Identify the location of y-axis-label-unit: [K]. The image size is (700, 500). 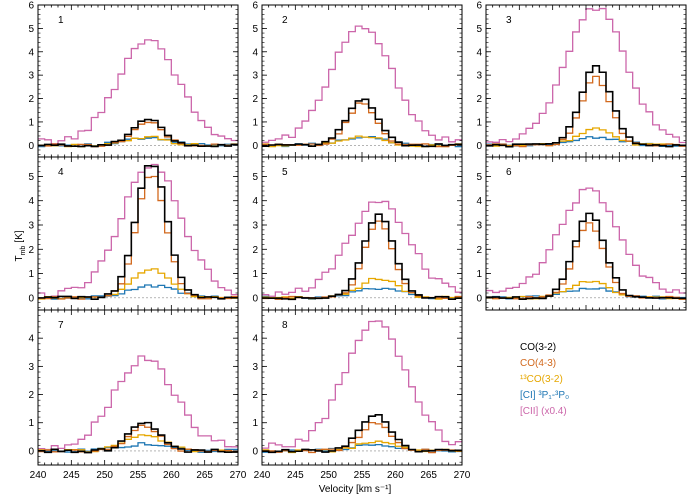
(19, 236).